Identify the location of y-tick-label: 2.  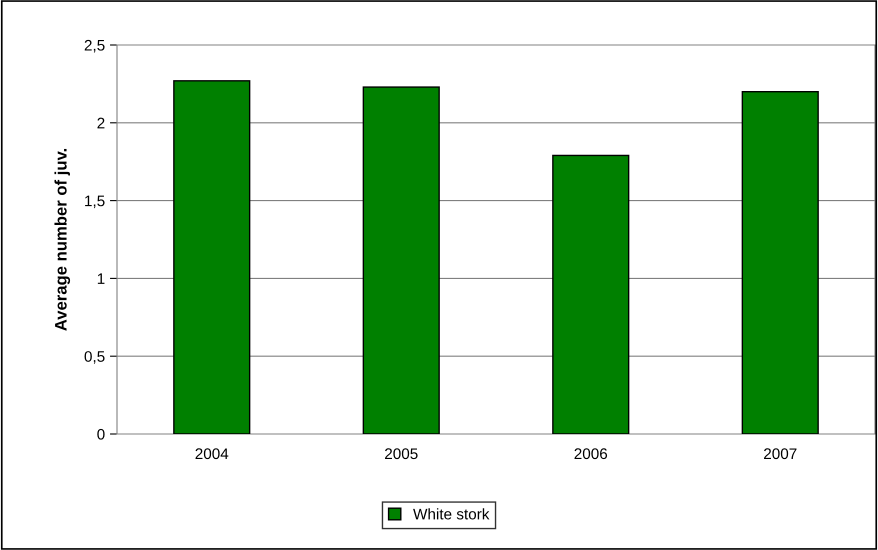
(100, 123).